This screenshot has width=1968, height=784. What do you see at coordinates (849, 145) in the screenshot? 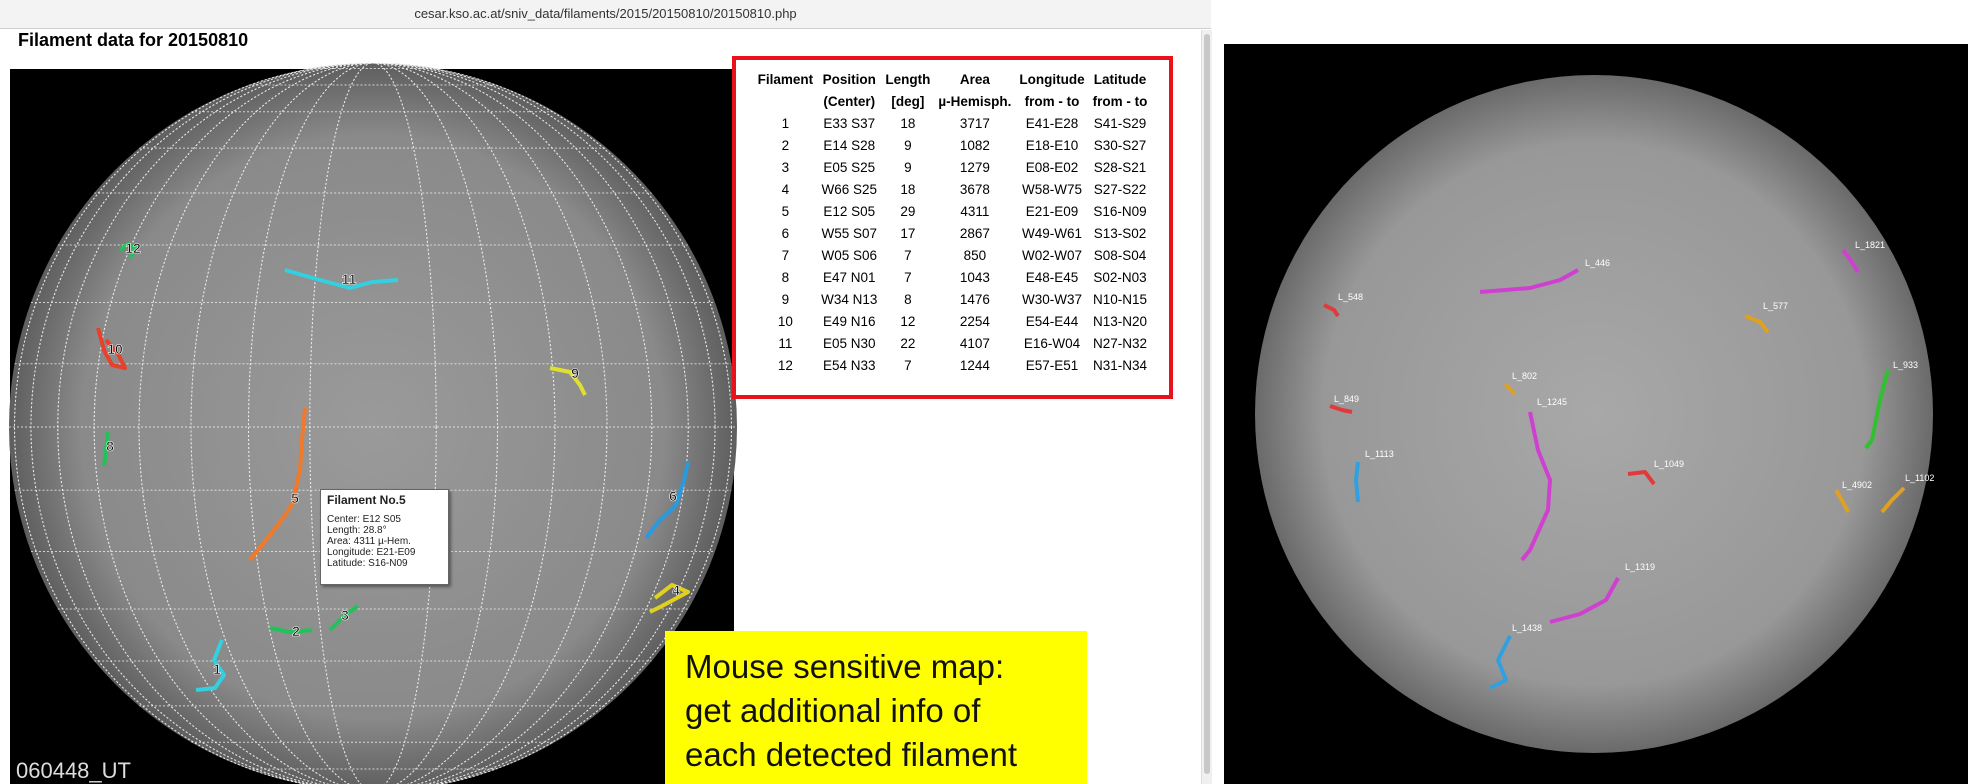
I see `table-cell: E14 S28` at bounding box center [849, 145].